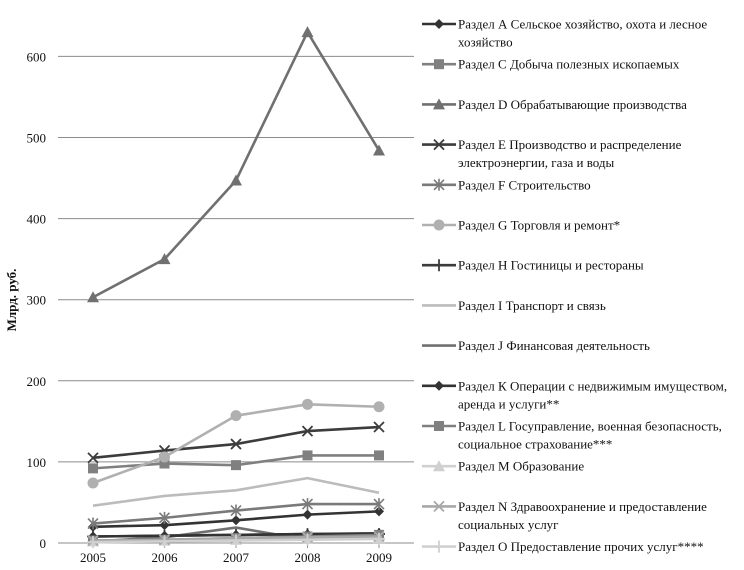  I want to click on x-tick-label: 2006, so click(165, 557).